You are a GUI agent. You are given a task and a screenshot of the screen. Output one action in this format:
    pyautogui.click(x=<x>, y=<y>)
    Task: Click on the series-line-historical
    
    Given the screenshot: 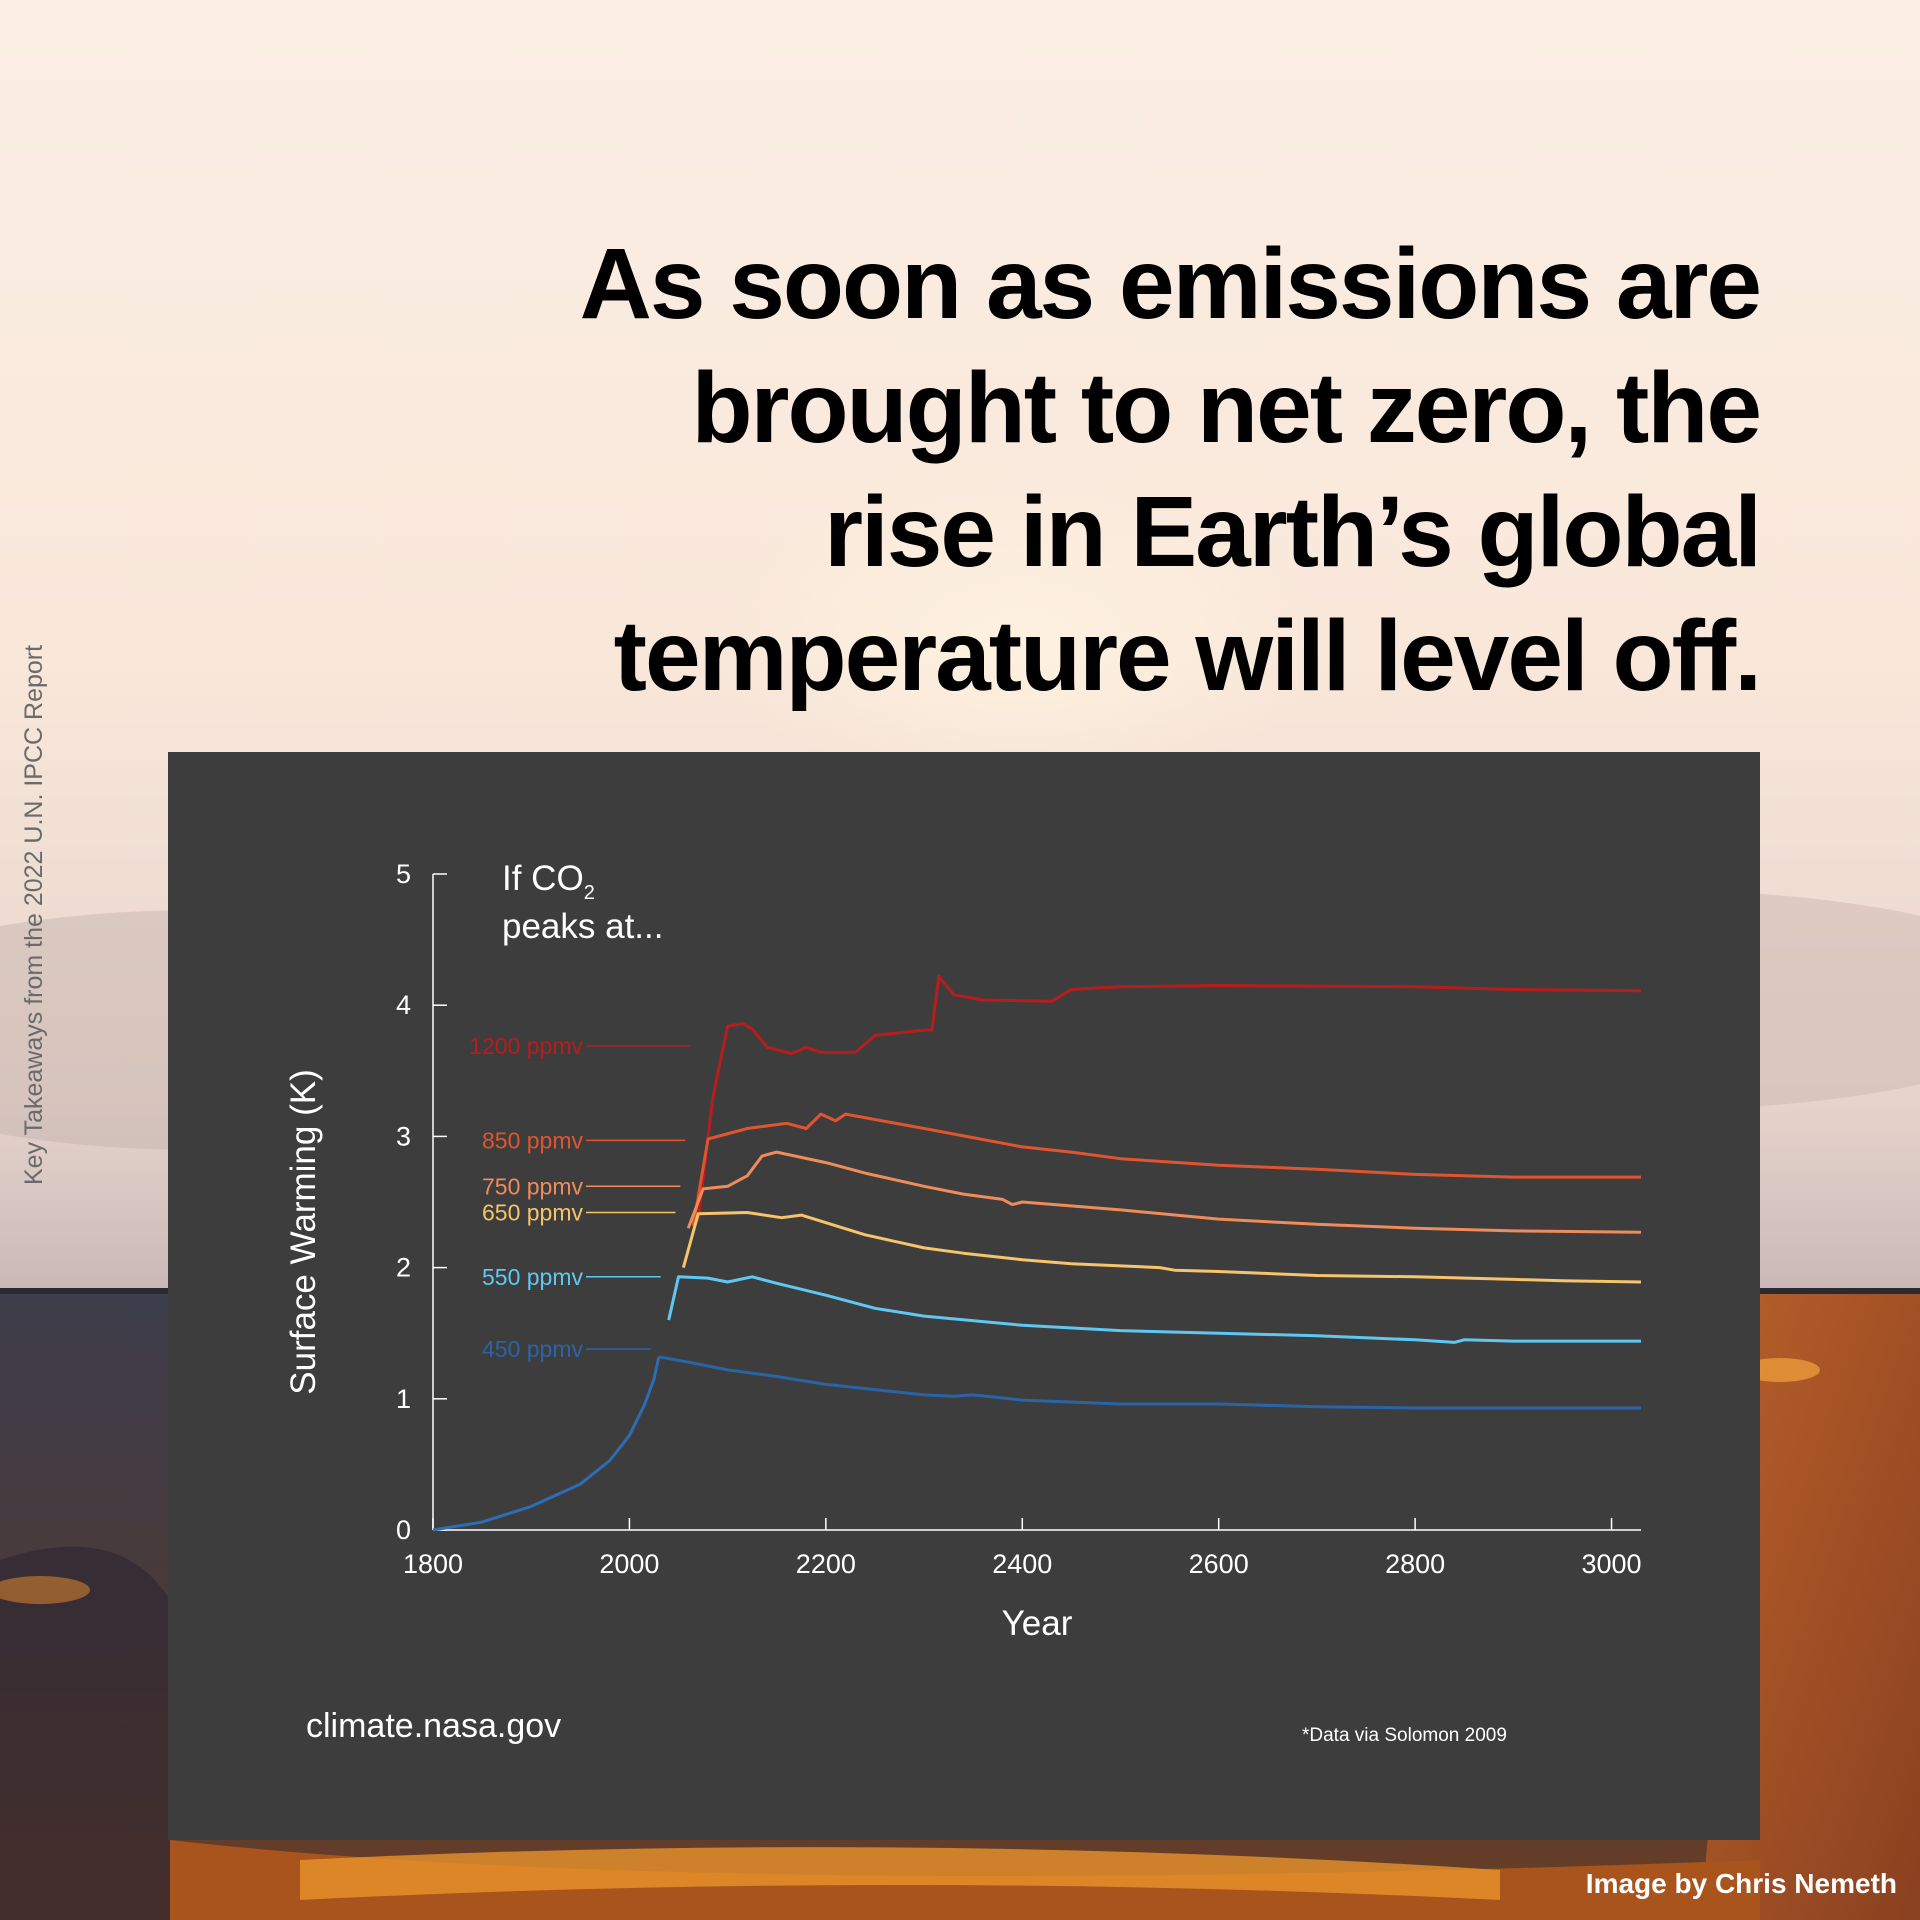 What is the action you would take?
    pyautogui.click(x=546, y=1444)
    